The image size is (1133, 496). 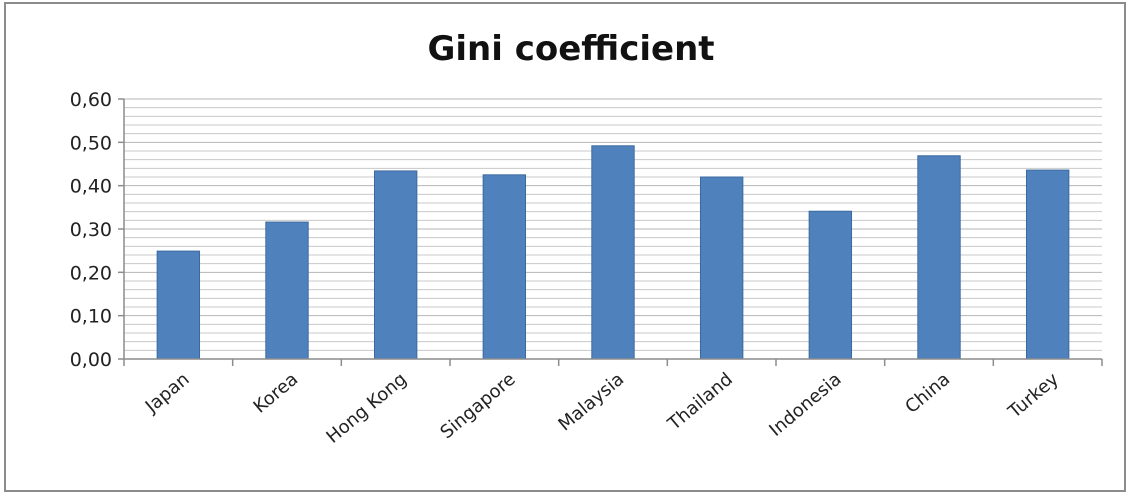 I want to click on y-tick-label: 0,40, so click(x=91, y=187).